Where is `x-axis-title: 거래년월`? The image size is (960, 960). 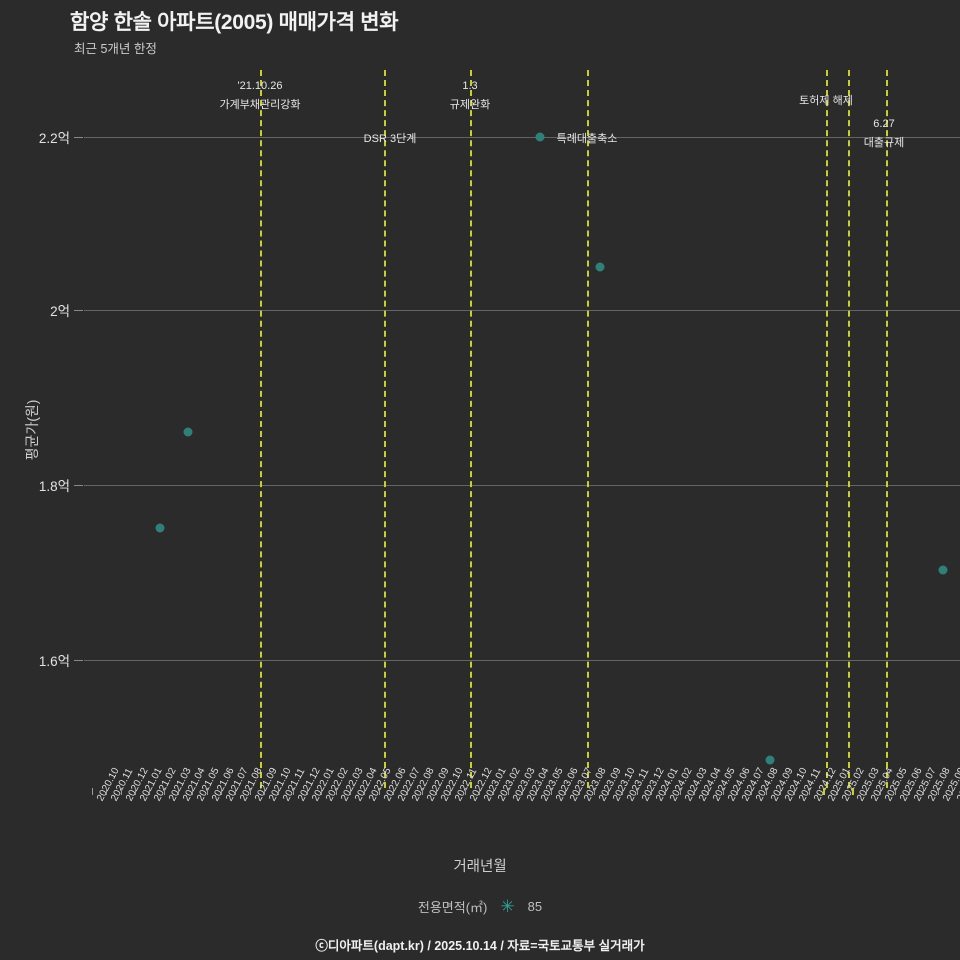 x-axis-title: 거래년월 is located at coordinates (480, 867).